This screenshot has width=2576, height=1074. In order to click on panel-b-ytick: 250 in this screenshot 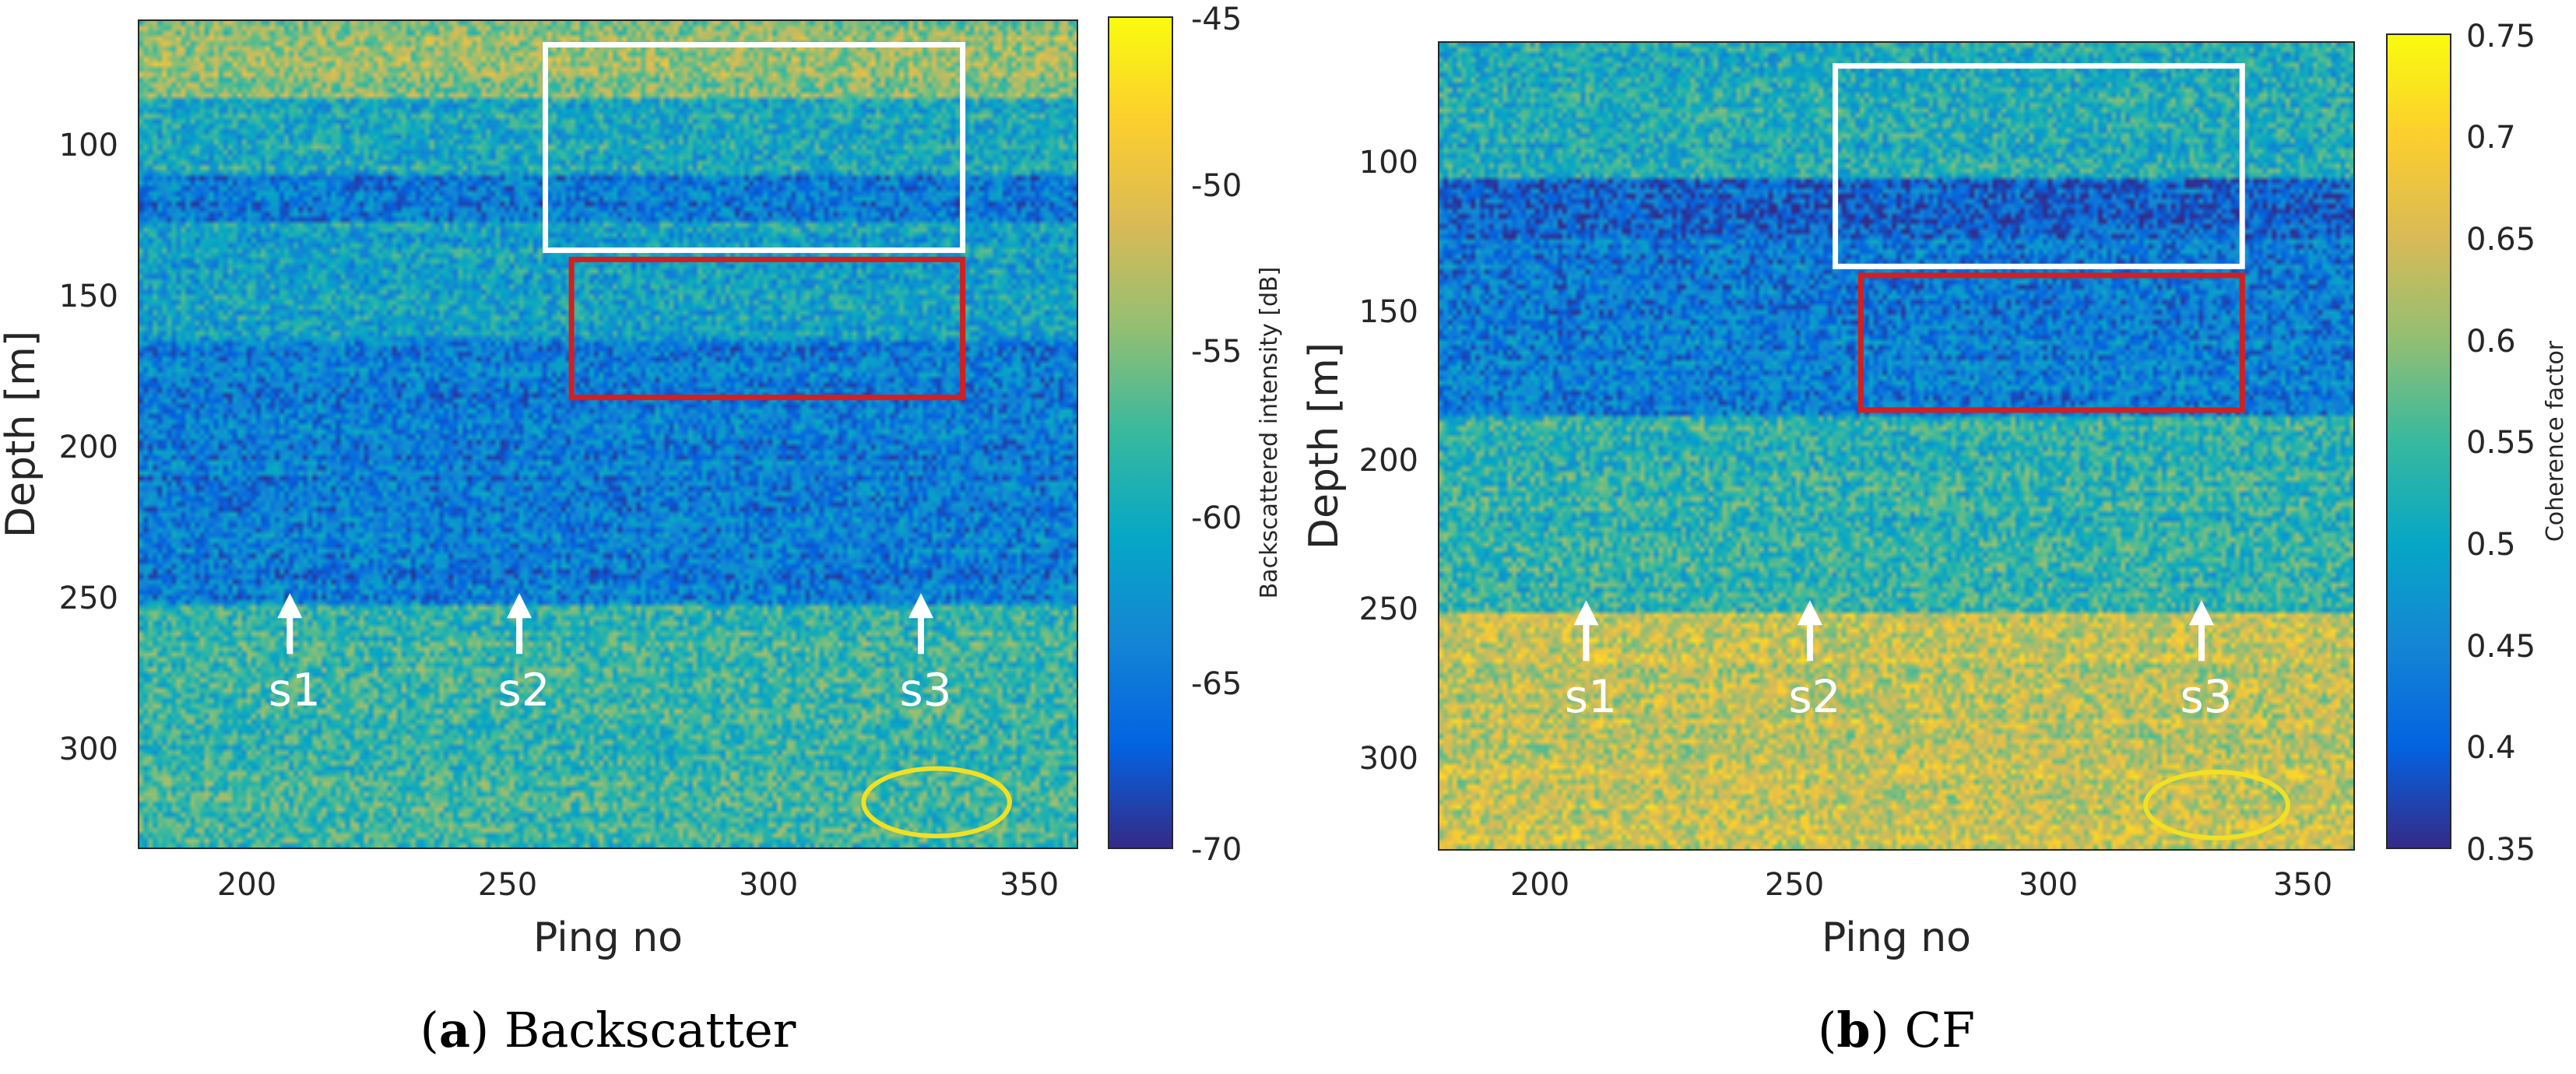, I will do `click(1389, 609)`.